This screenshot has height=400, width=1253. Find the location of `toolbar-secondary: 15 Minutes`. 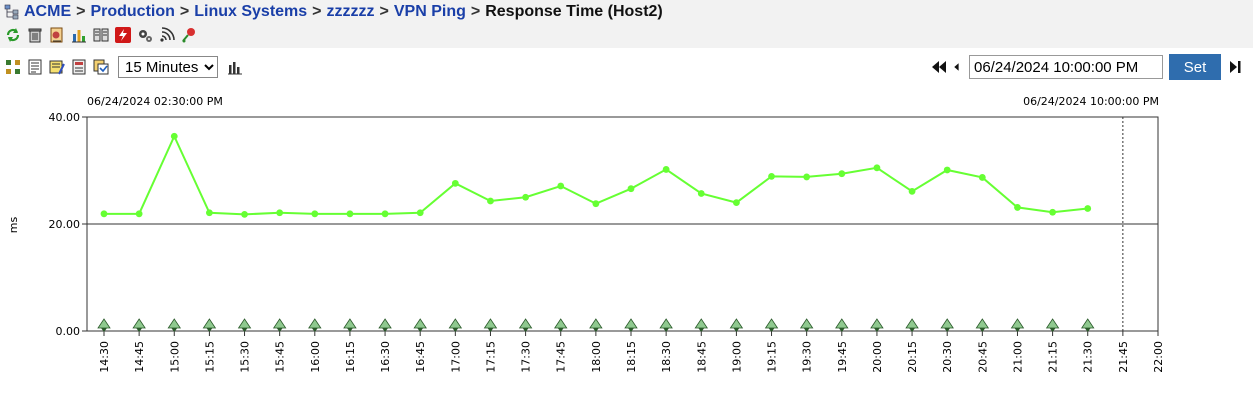

toolbar-secondary: 15 Minutes is located at coordinates (124, 67).